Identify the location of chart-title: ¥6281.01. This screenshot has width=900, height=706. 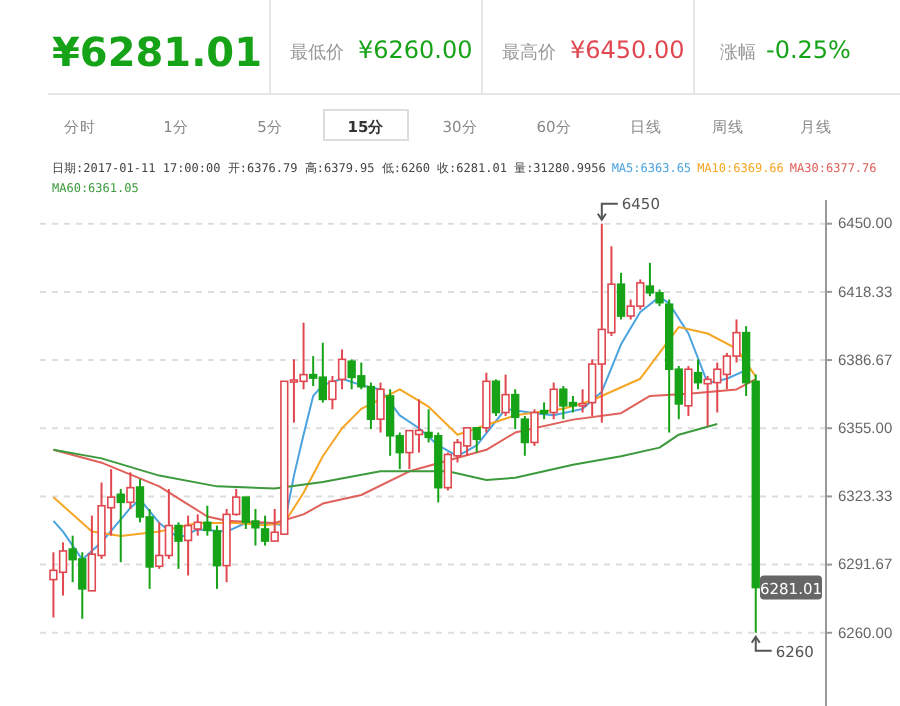
(157, 52).